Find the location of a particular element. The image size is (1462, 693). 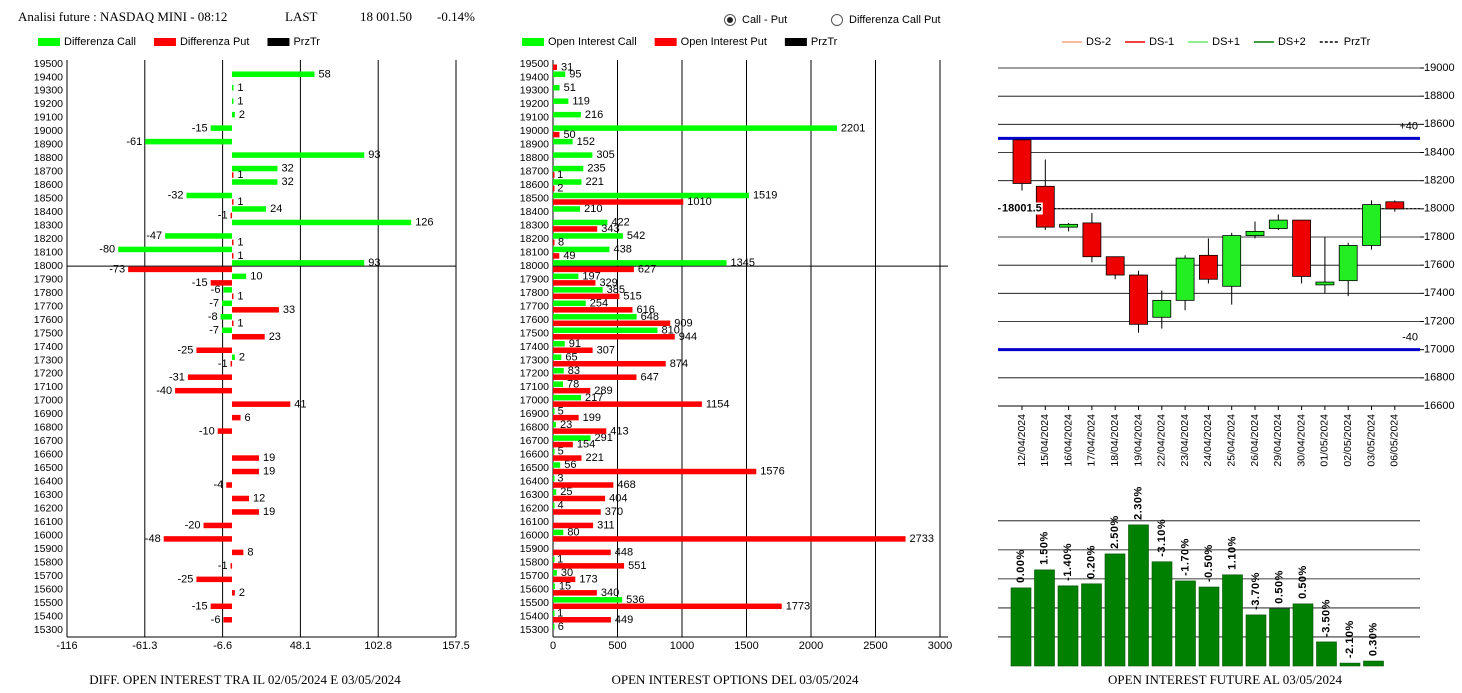

bar-label: 0.20% is located at coordinates (1091, 562).